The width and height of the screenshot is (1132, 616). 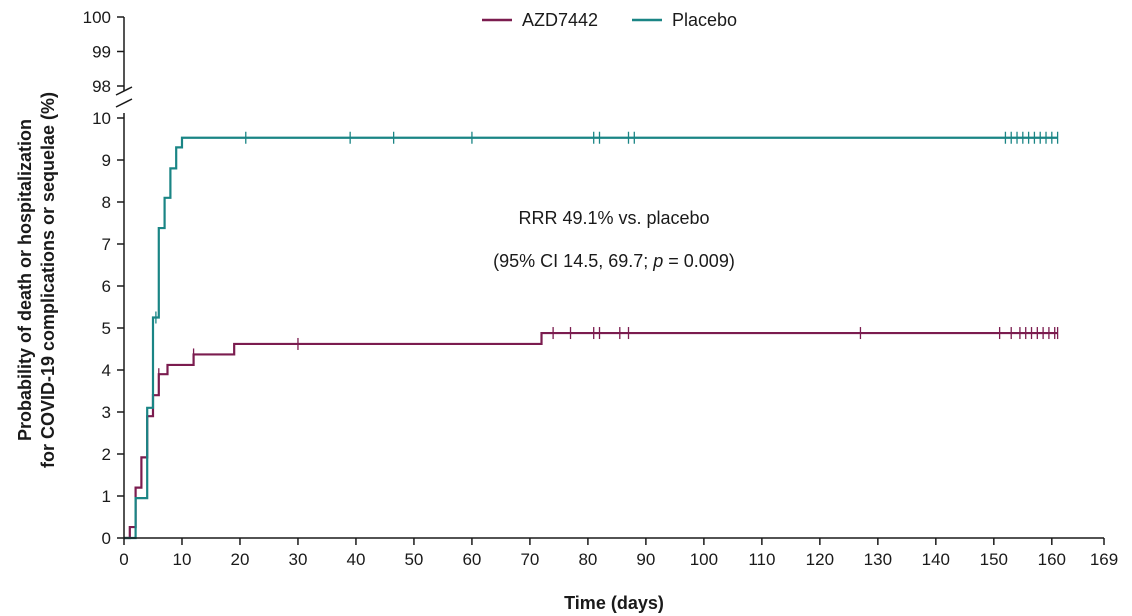 What do you see at coordinates (101, 86) in the screenshot?
I see `y-tick-label: 98` at bounding box center [101, 86].